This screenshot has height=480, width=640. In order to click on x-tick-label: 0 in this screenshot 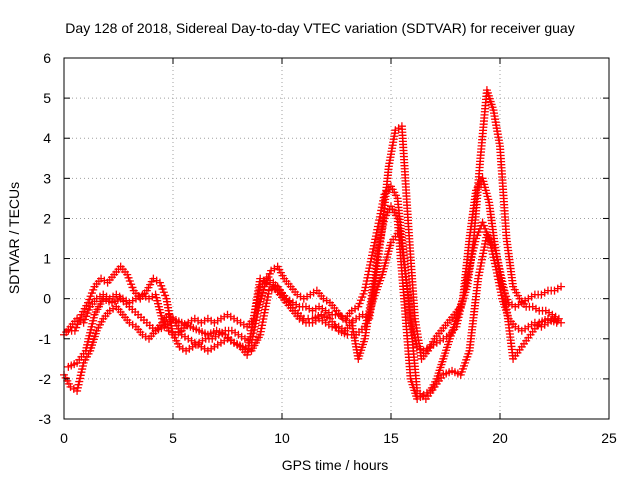, I will do `click(64, 438)`.